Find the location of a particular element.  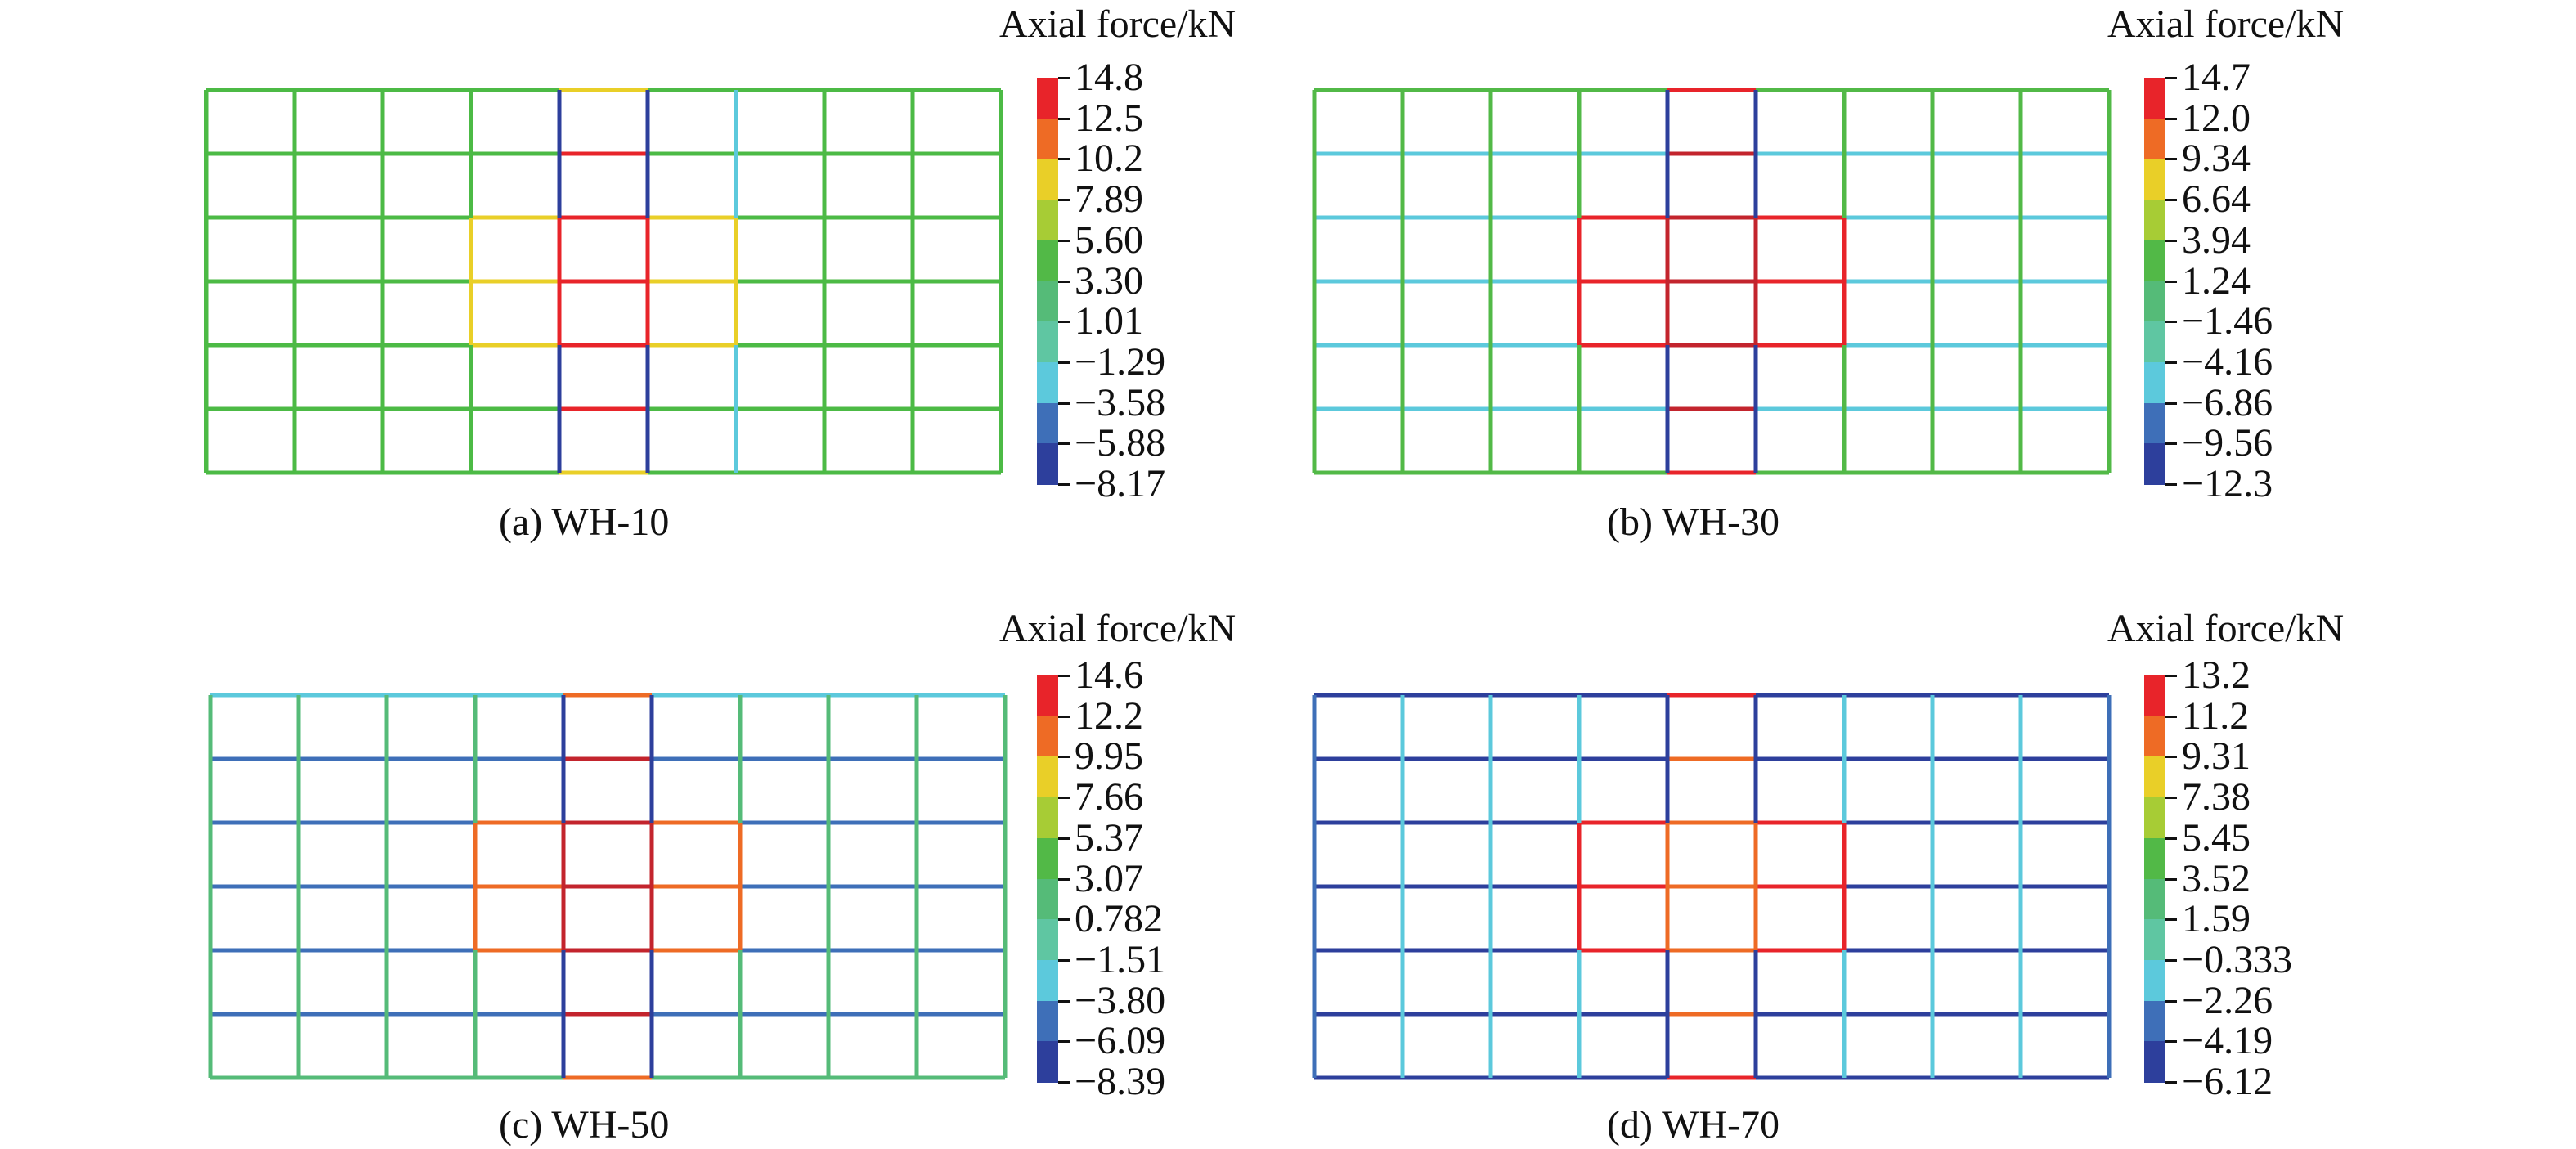

legend-value: −4.16 is located at coordinates (2227, 361).